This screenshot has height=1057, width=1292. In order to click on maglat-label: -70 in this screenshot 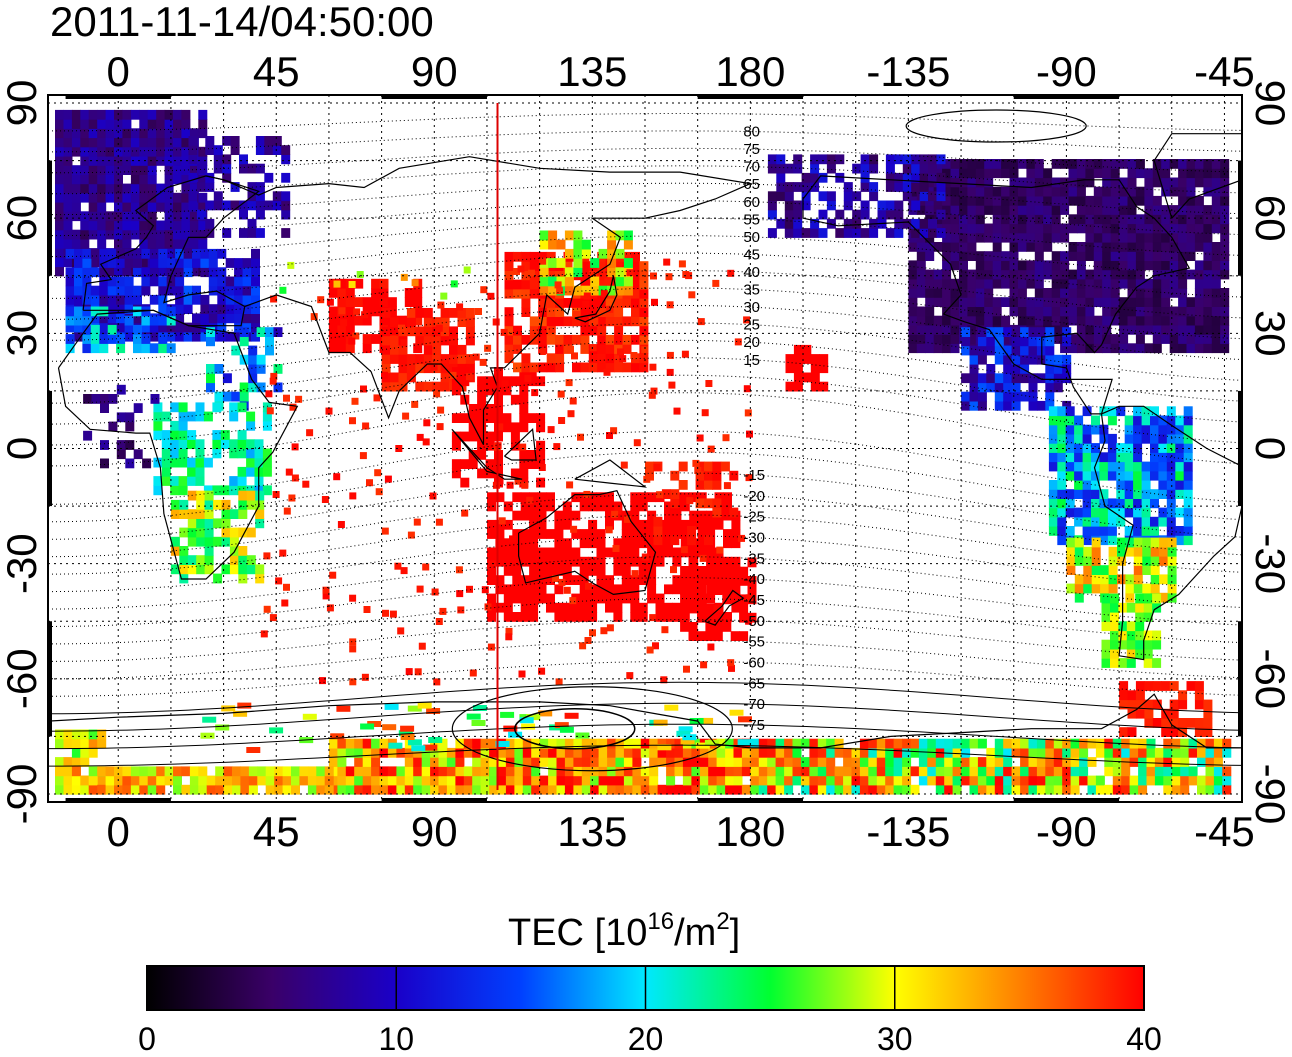, I will do `click(754, 704)`.